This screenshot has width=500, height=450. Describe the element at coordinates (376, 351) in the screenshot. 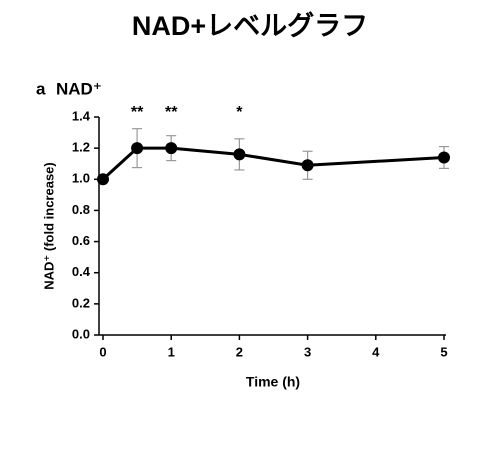

I see `x-tick-label: 4` at that location.